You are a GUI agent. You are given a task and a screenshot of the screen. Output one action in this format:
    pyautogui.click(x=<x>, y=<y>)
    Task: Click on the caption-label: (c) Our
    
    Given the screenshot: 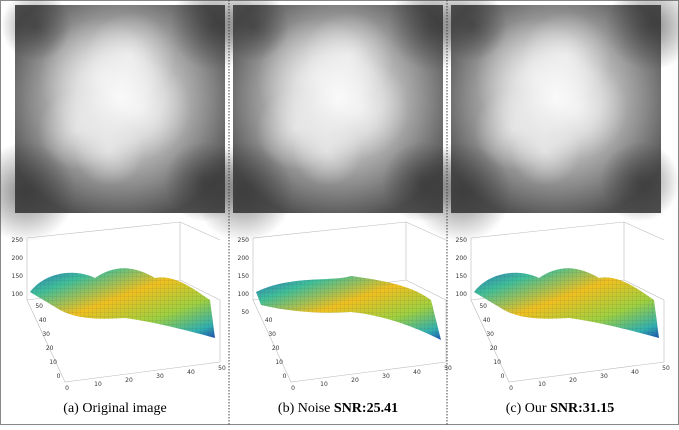 What is the action you would take?
    pyautogui.click(x=526, y=408)
    